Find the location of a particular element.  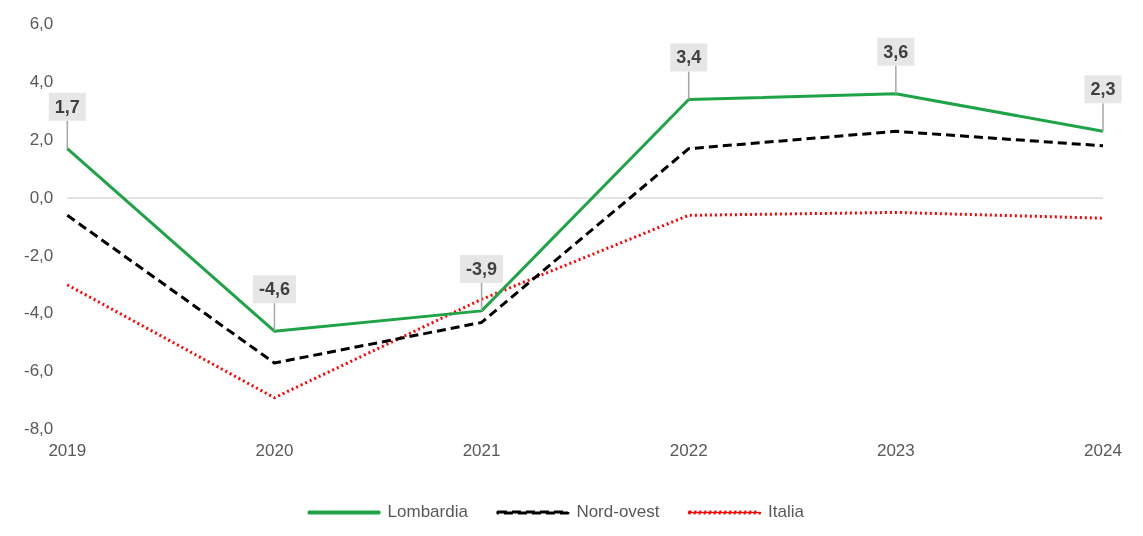

data-label: 1,7 is located at coordinates (67, 106).